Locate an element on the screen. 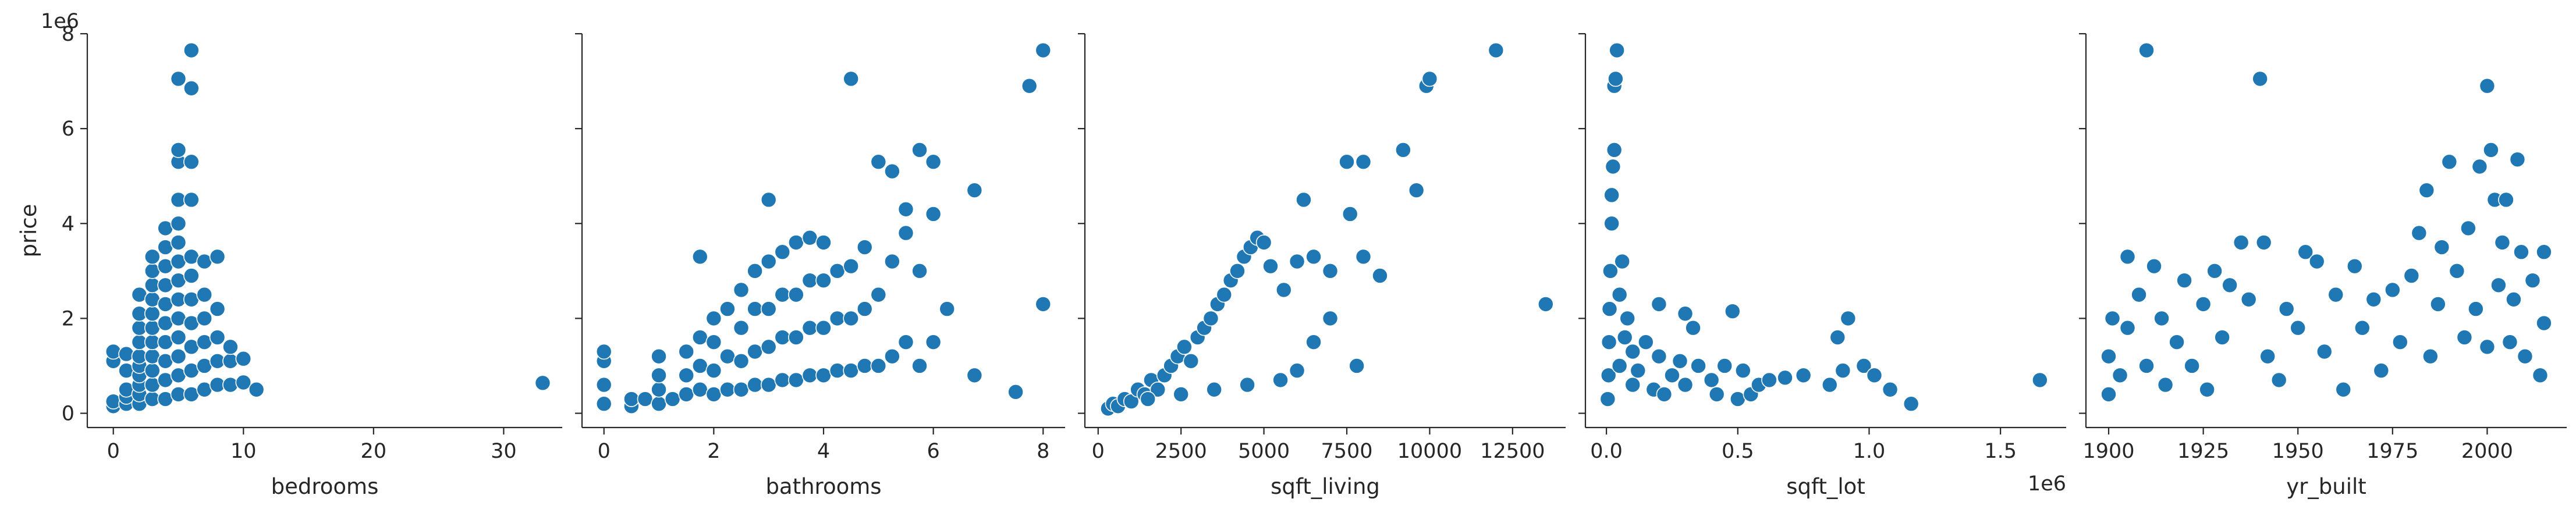 The image size is (2576, 520). x-tick-label: 1950 is located at coordinates (2298, 451).